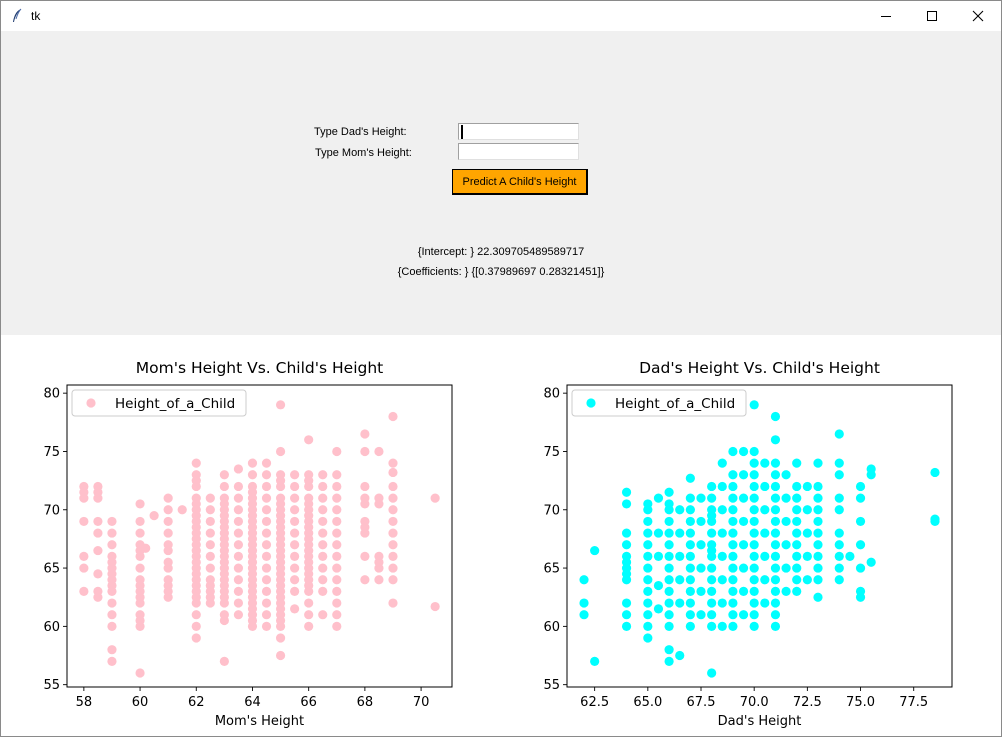 The image size is (1002, 737). I want to click on minimize-icon, so click(886, 16).